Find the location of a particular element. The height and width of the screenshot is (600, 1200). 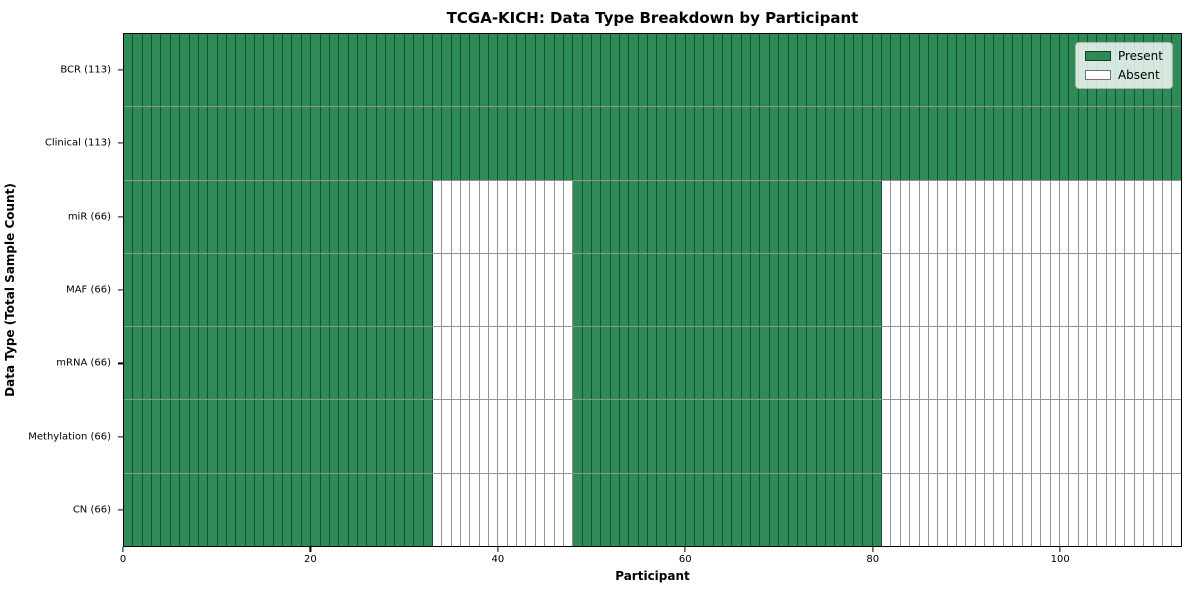

legend-label: Absent is located at coordinates (1138, 75).